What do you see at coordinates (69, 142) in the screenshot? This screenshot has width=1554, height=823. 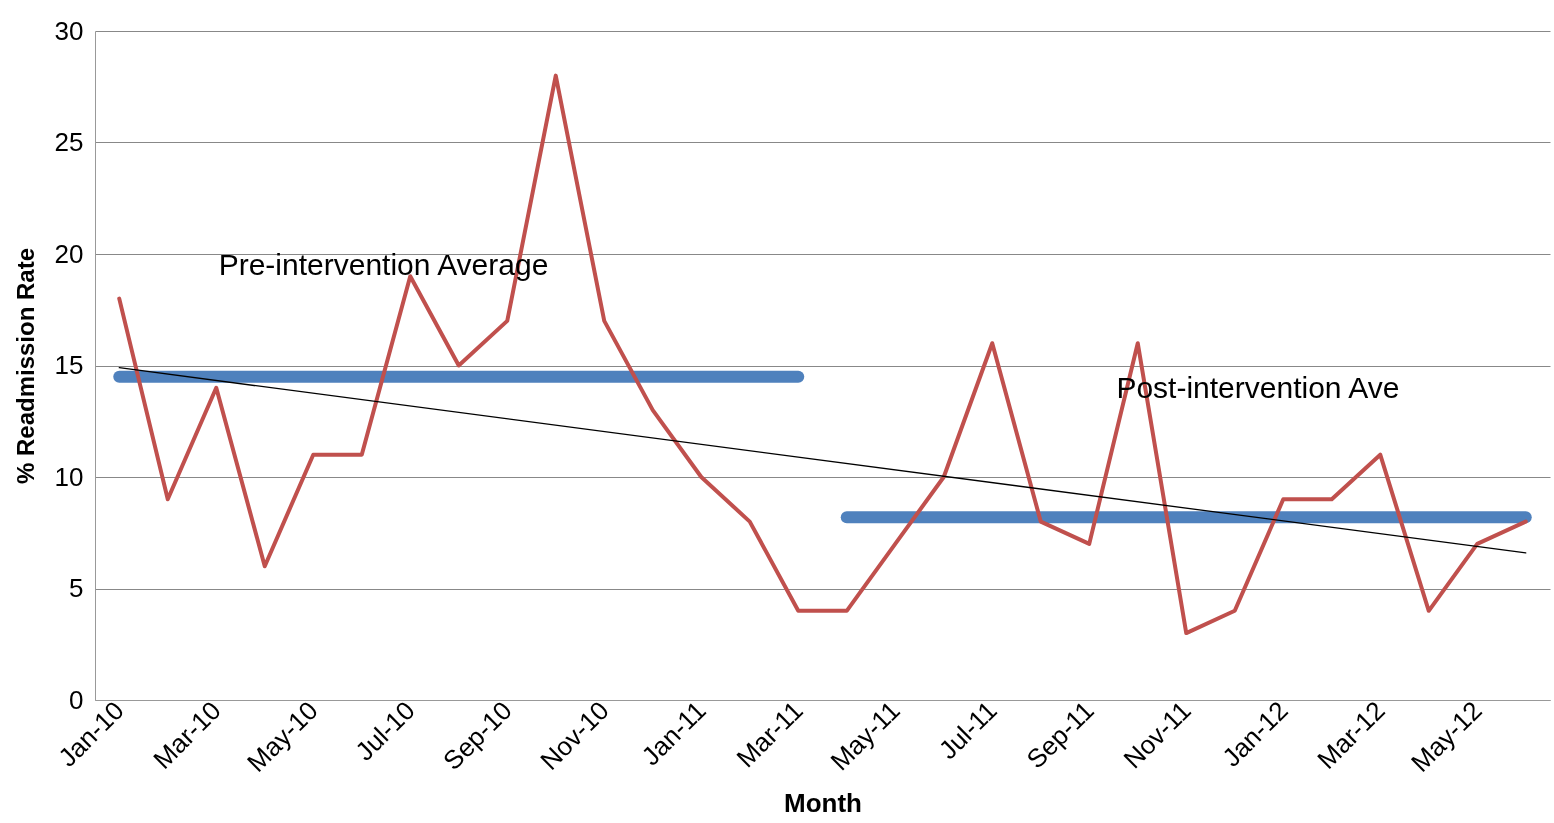 I see `y-tick-label: 25` at bounding box center [69, 142].